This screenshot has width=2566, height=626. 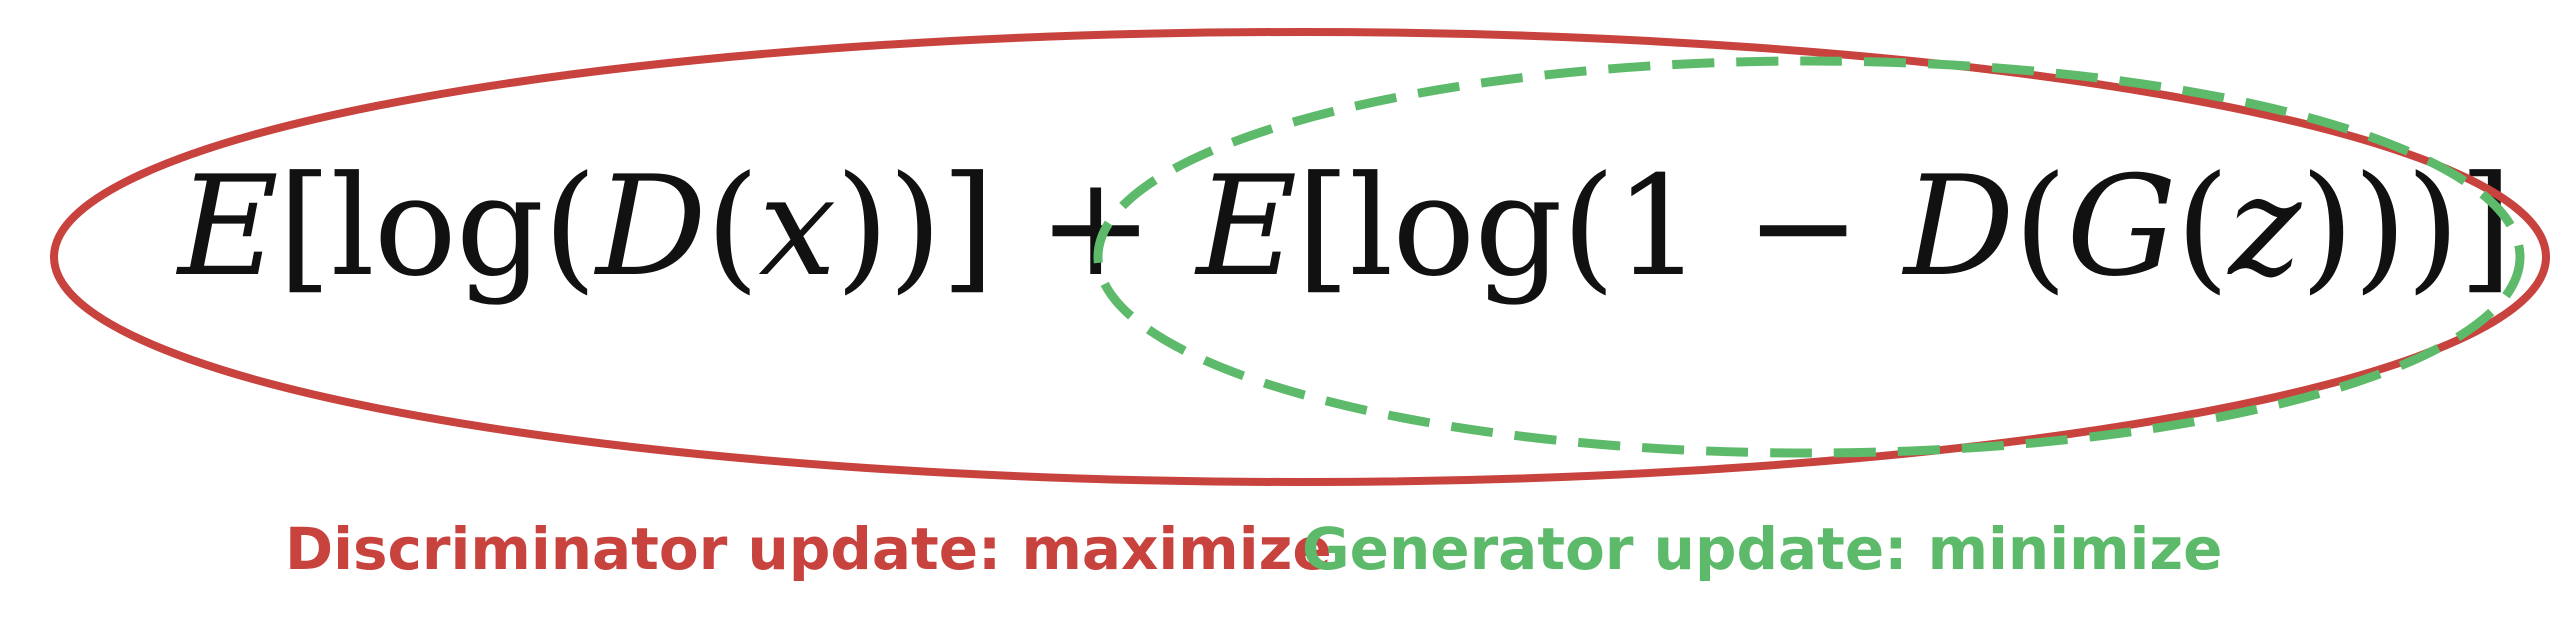 What do you see at coordinates (808, 549) in the screenshot?
I see `discriminator-label: Discriminator update: maximize` at bounding box center [808, 549].